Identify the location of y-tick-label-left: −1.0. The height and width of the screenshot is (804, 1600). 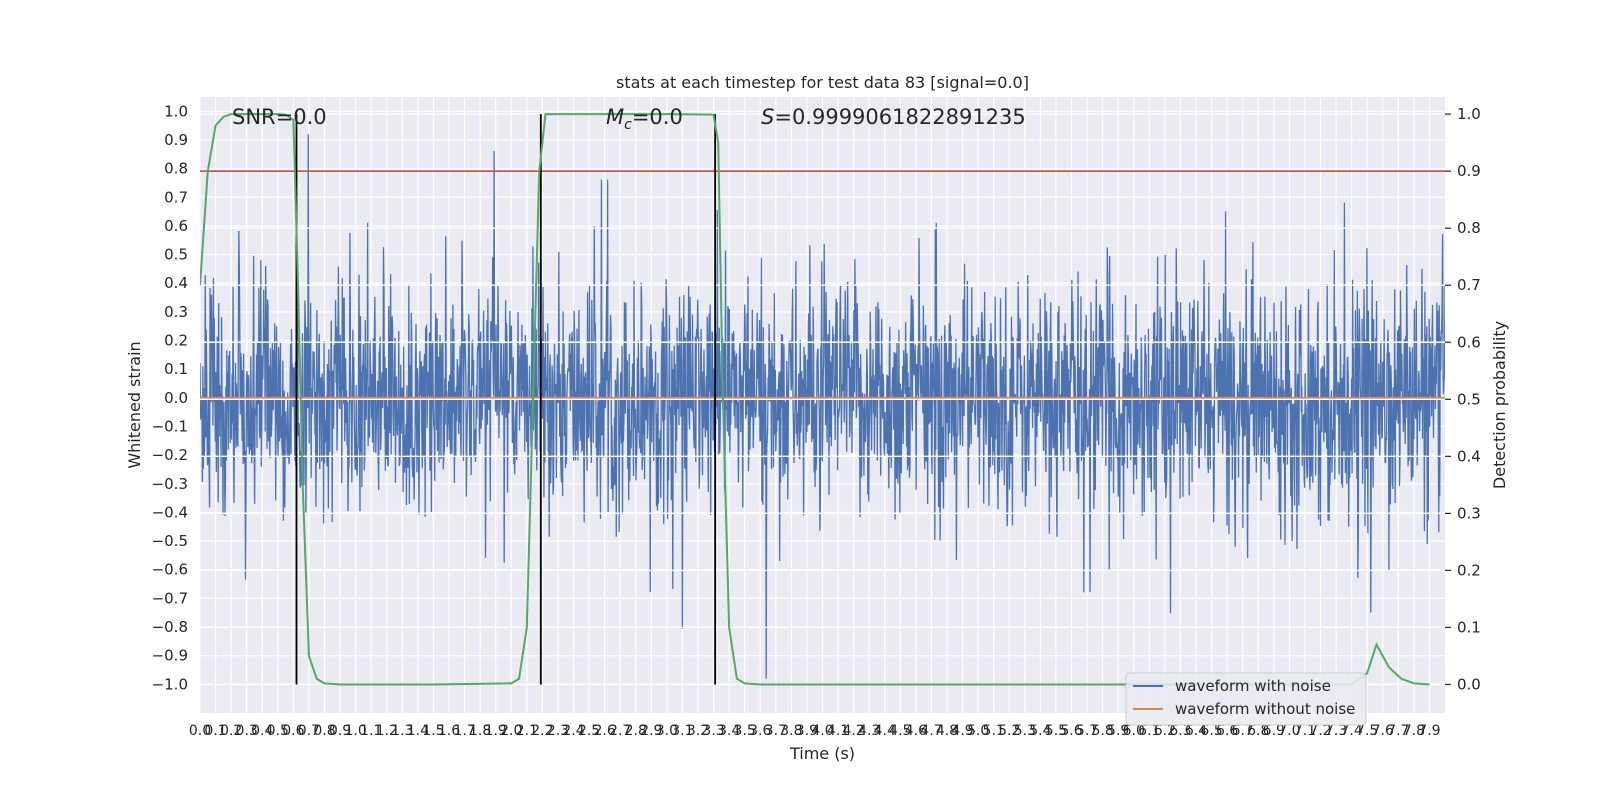
(170, 684).